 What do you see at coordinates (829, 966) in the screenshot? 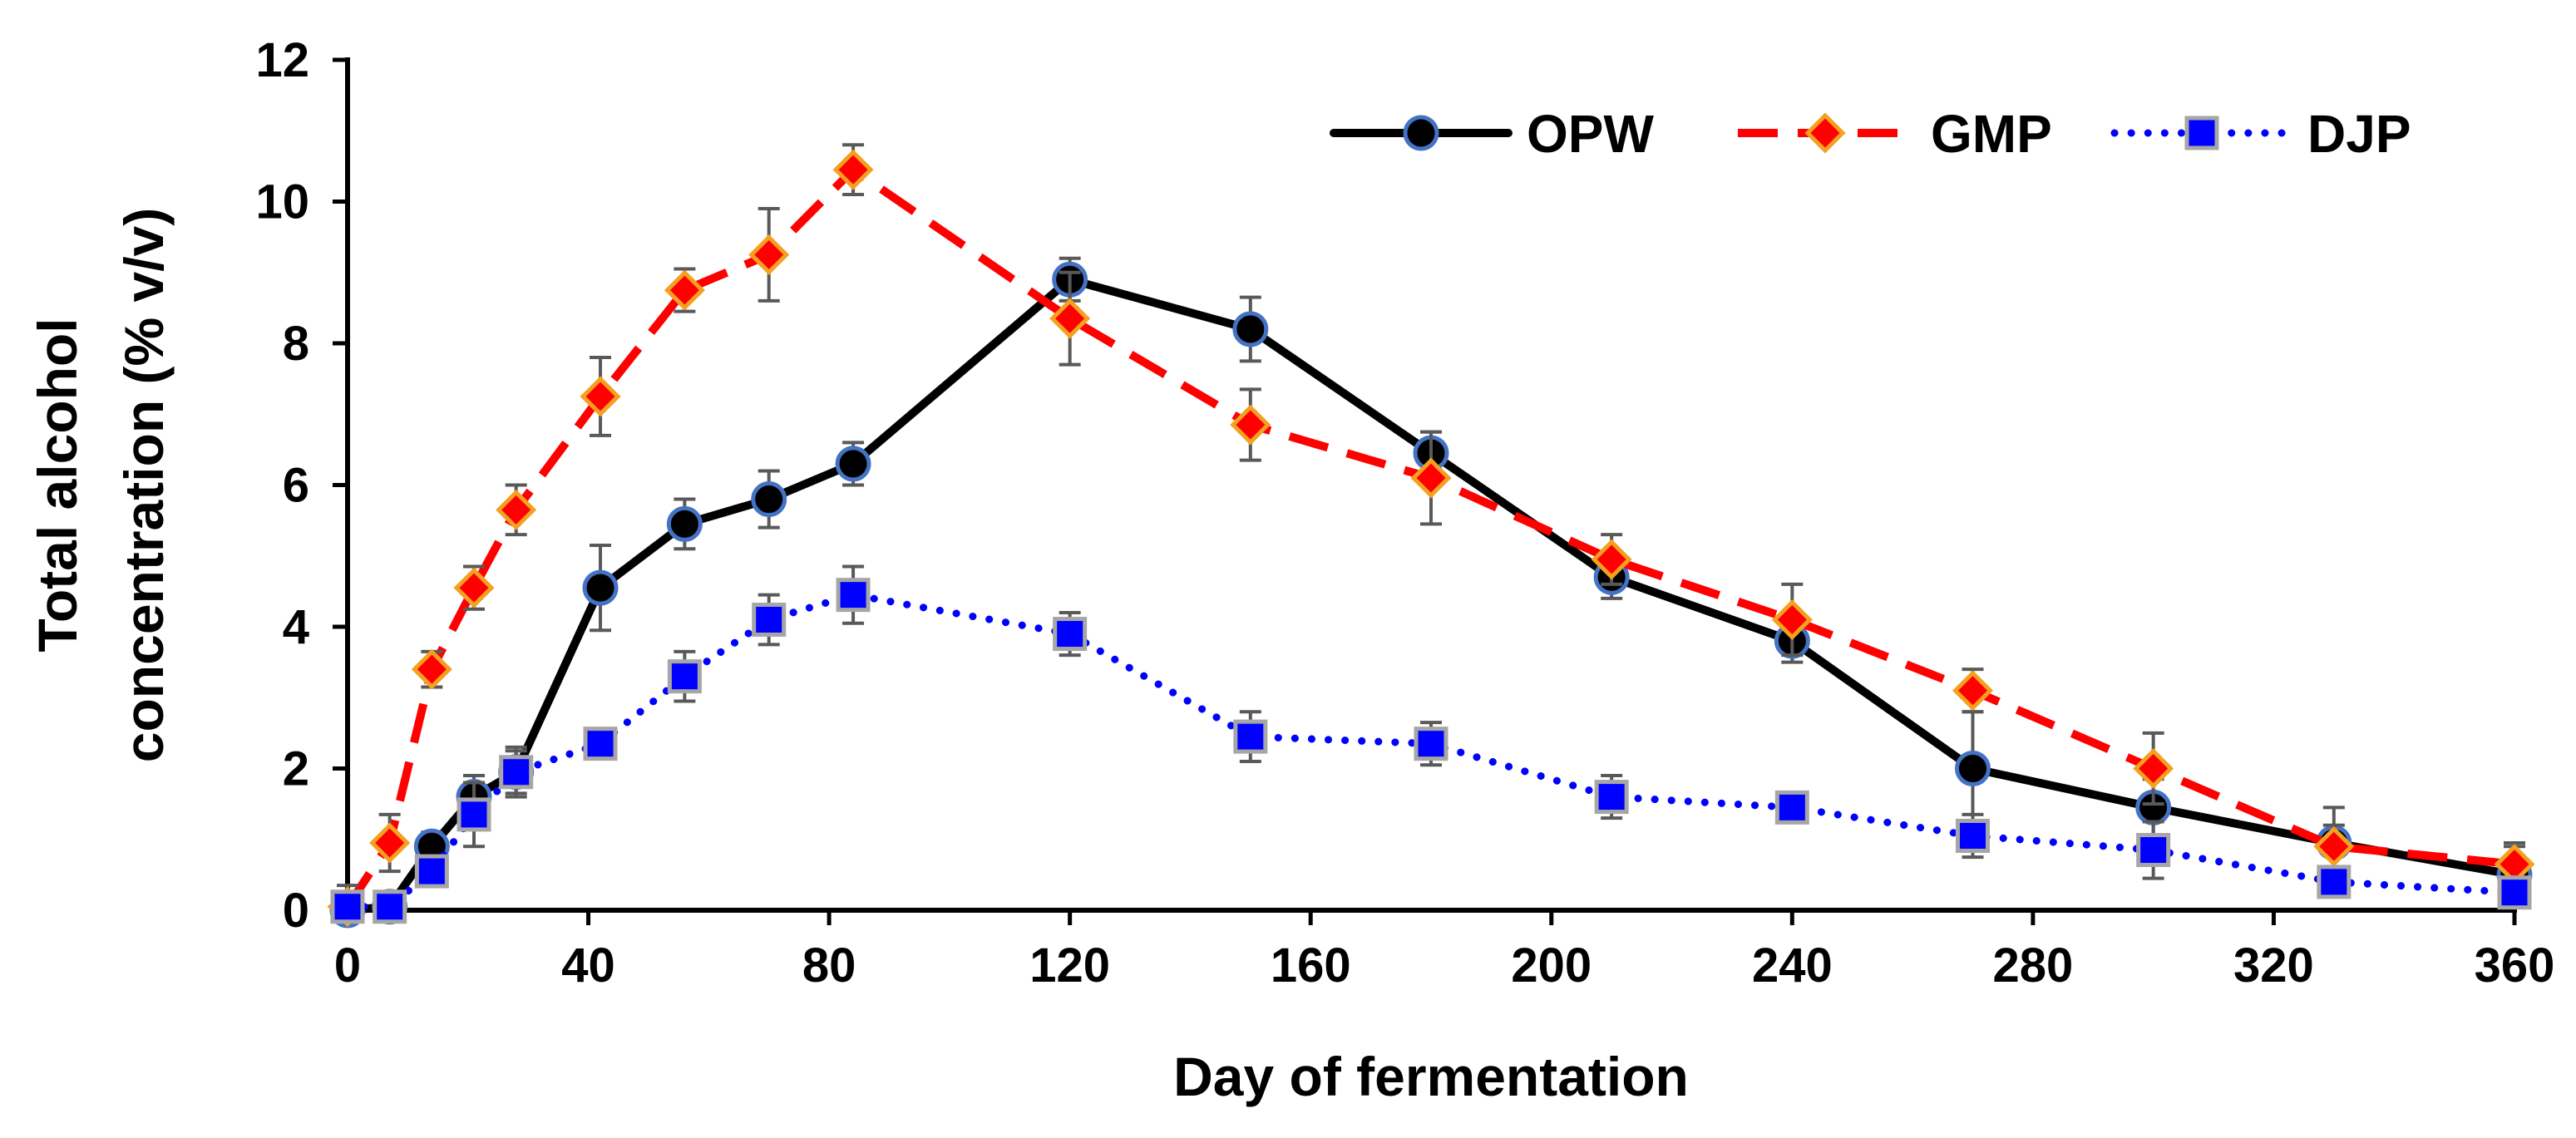
I see `x-tick-label: 80` at bounding box center [829, 966].